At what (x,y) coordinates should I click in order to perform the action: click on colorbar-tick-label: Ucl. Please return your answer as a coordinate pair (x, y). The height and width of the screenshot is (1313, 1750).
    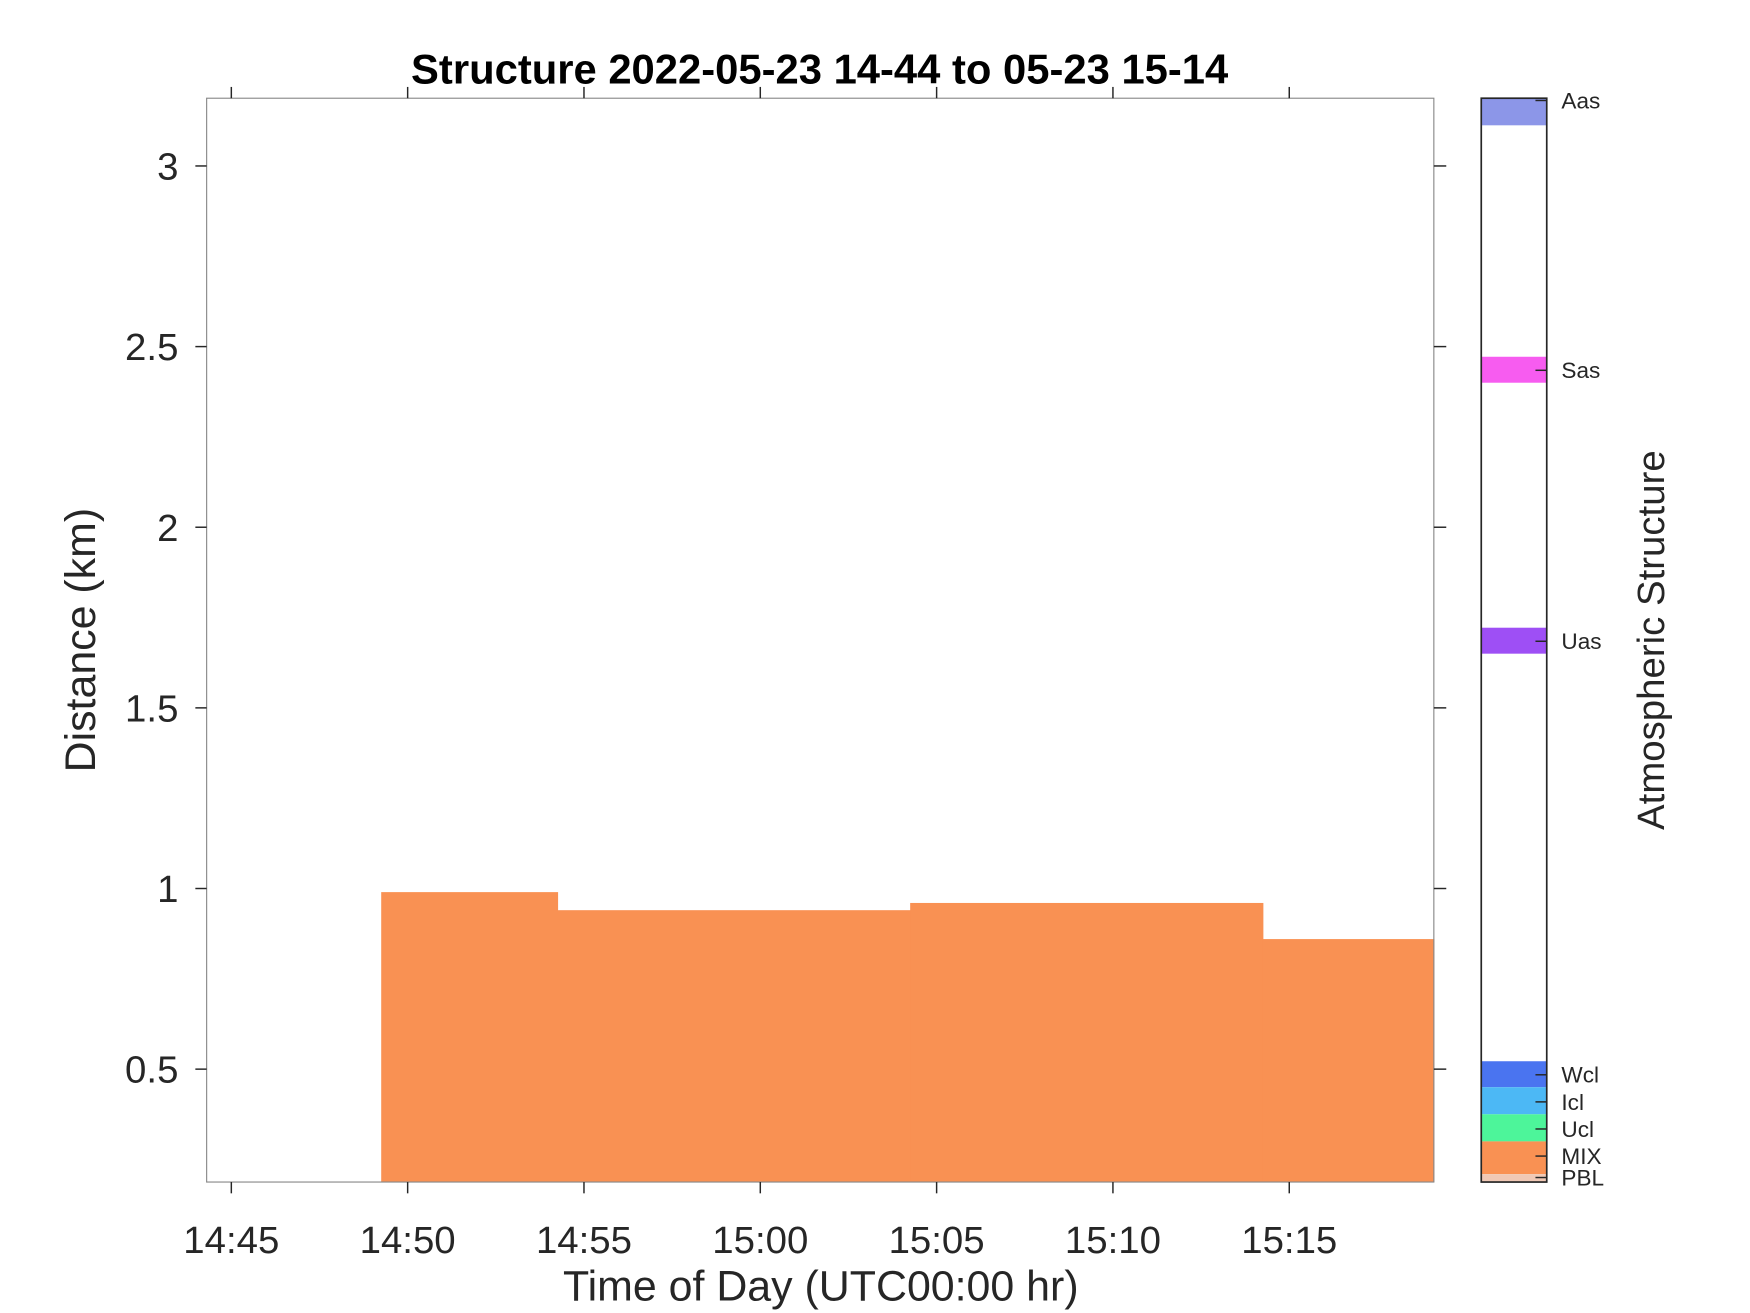
    Looking at the image, I should click on (1577, 1129).